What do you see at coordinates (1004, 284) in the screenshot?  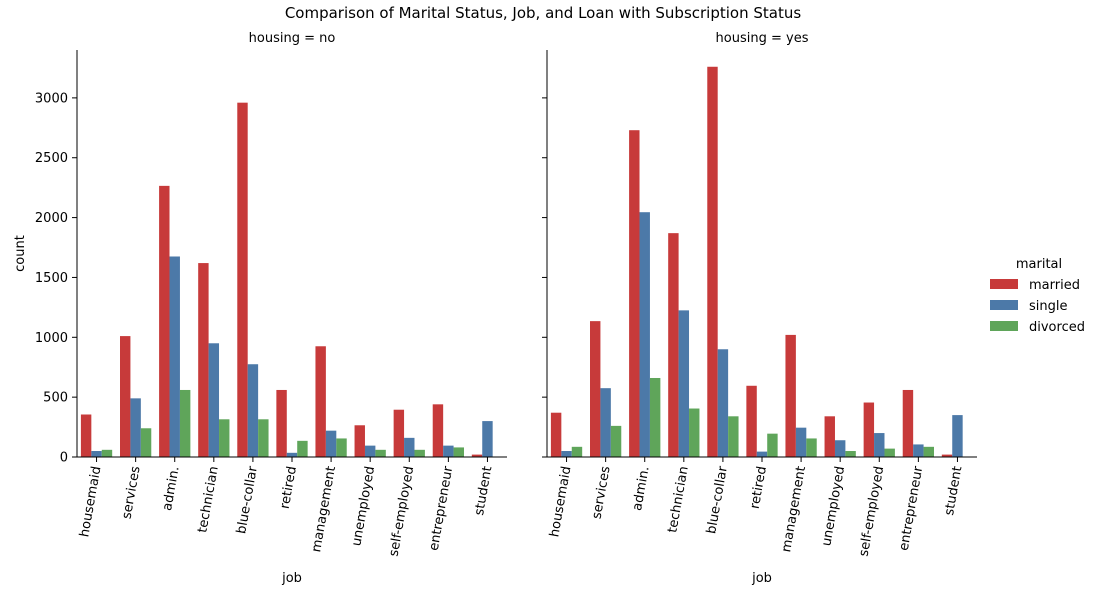 I see `legend-swatch-married` at bounding box center [1004, 284].